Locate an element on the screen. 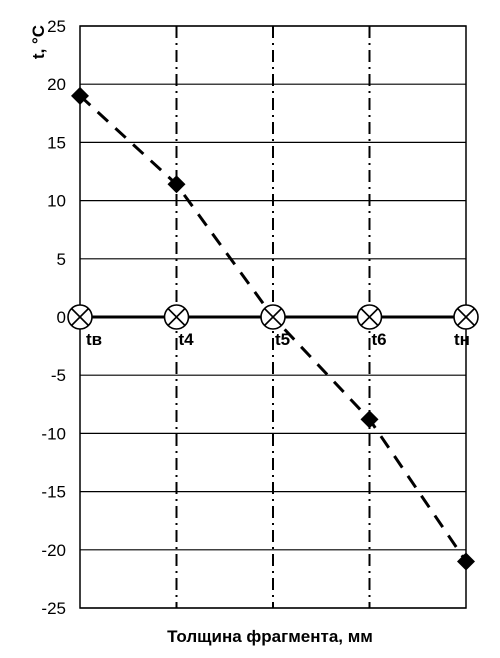 Image resolution: width=500 pixels, height=658 pixels. y-axis-title: t, °C is located at coordinates (38, 42).